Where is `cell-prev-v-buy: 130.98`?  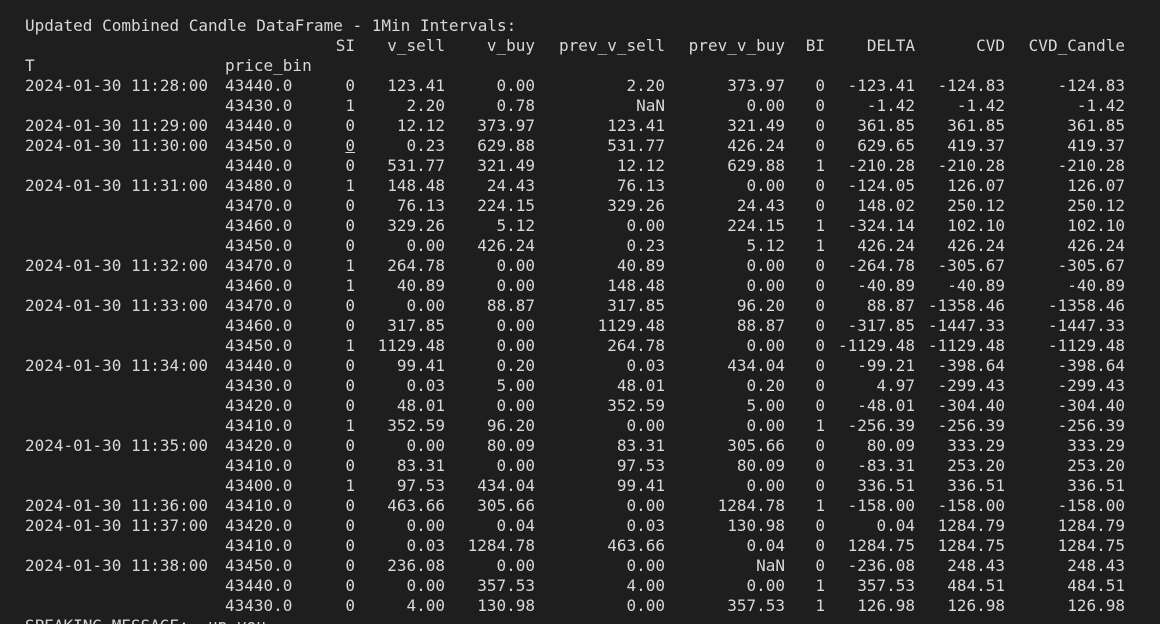
cell-prev-v-buy: 130.98 is located at coordinates (756, 525).